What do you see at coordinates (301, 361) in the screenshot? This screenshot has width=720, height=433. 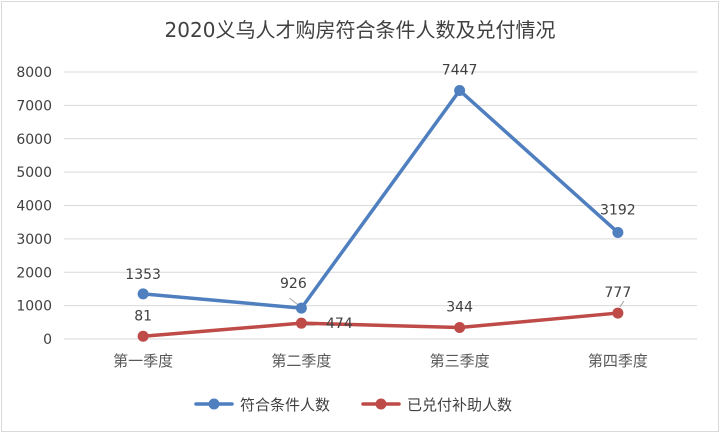 I see `x-tick-label: 第二季度` at bounding box center [301, 361].